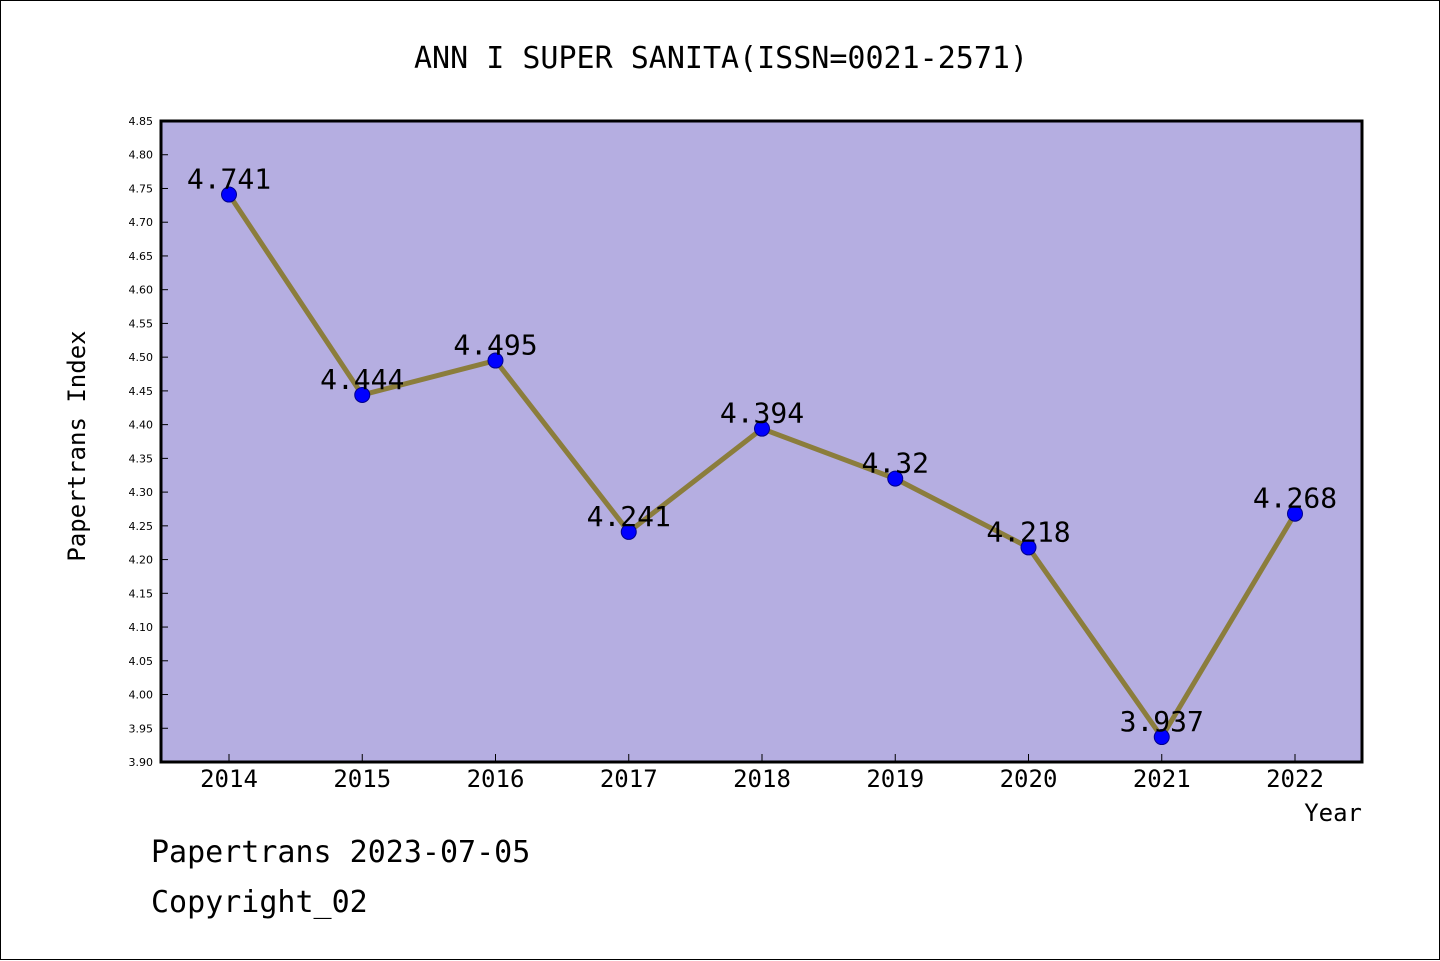 Image resolution: width=1440 pixels, height=961 pixels. Describe the element at coordinates (629, 516) in the screenshot. I see `data-label: 4.241` at that location.